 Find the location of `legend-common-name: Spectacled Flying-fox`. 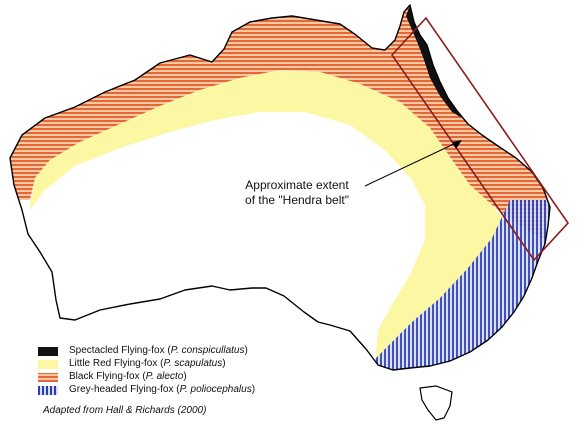

legend-common-name: Spectacled Flying-fox is located at coordinates (117, 350).